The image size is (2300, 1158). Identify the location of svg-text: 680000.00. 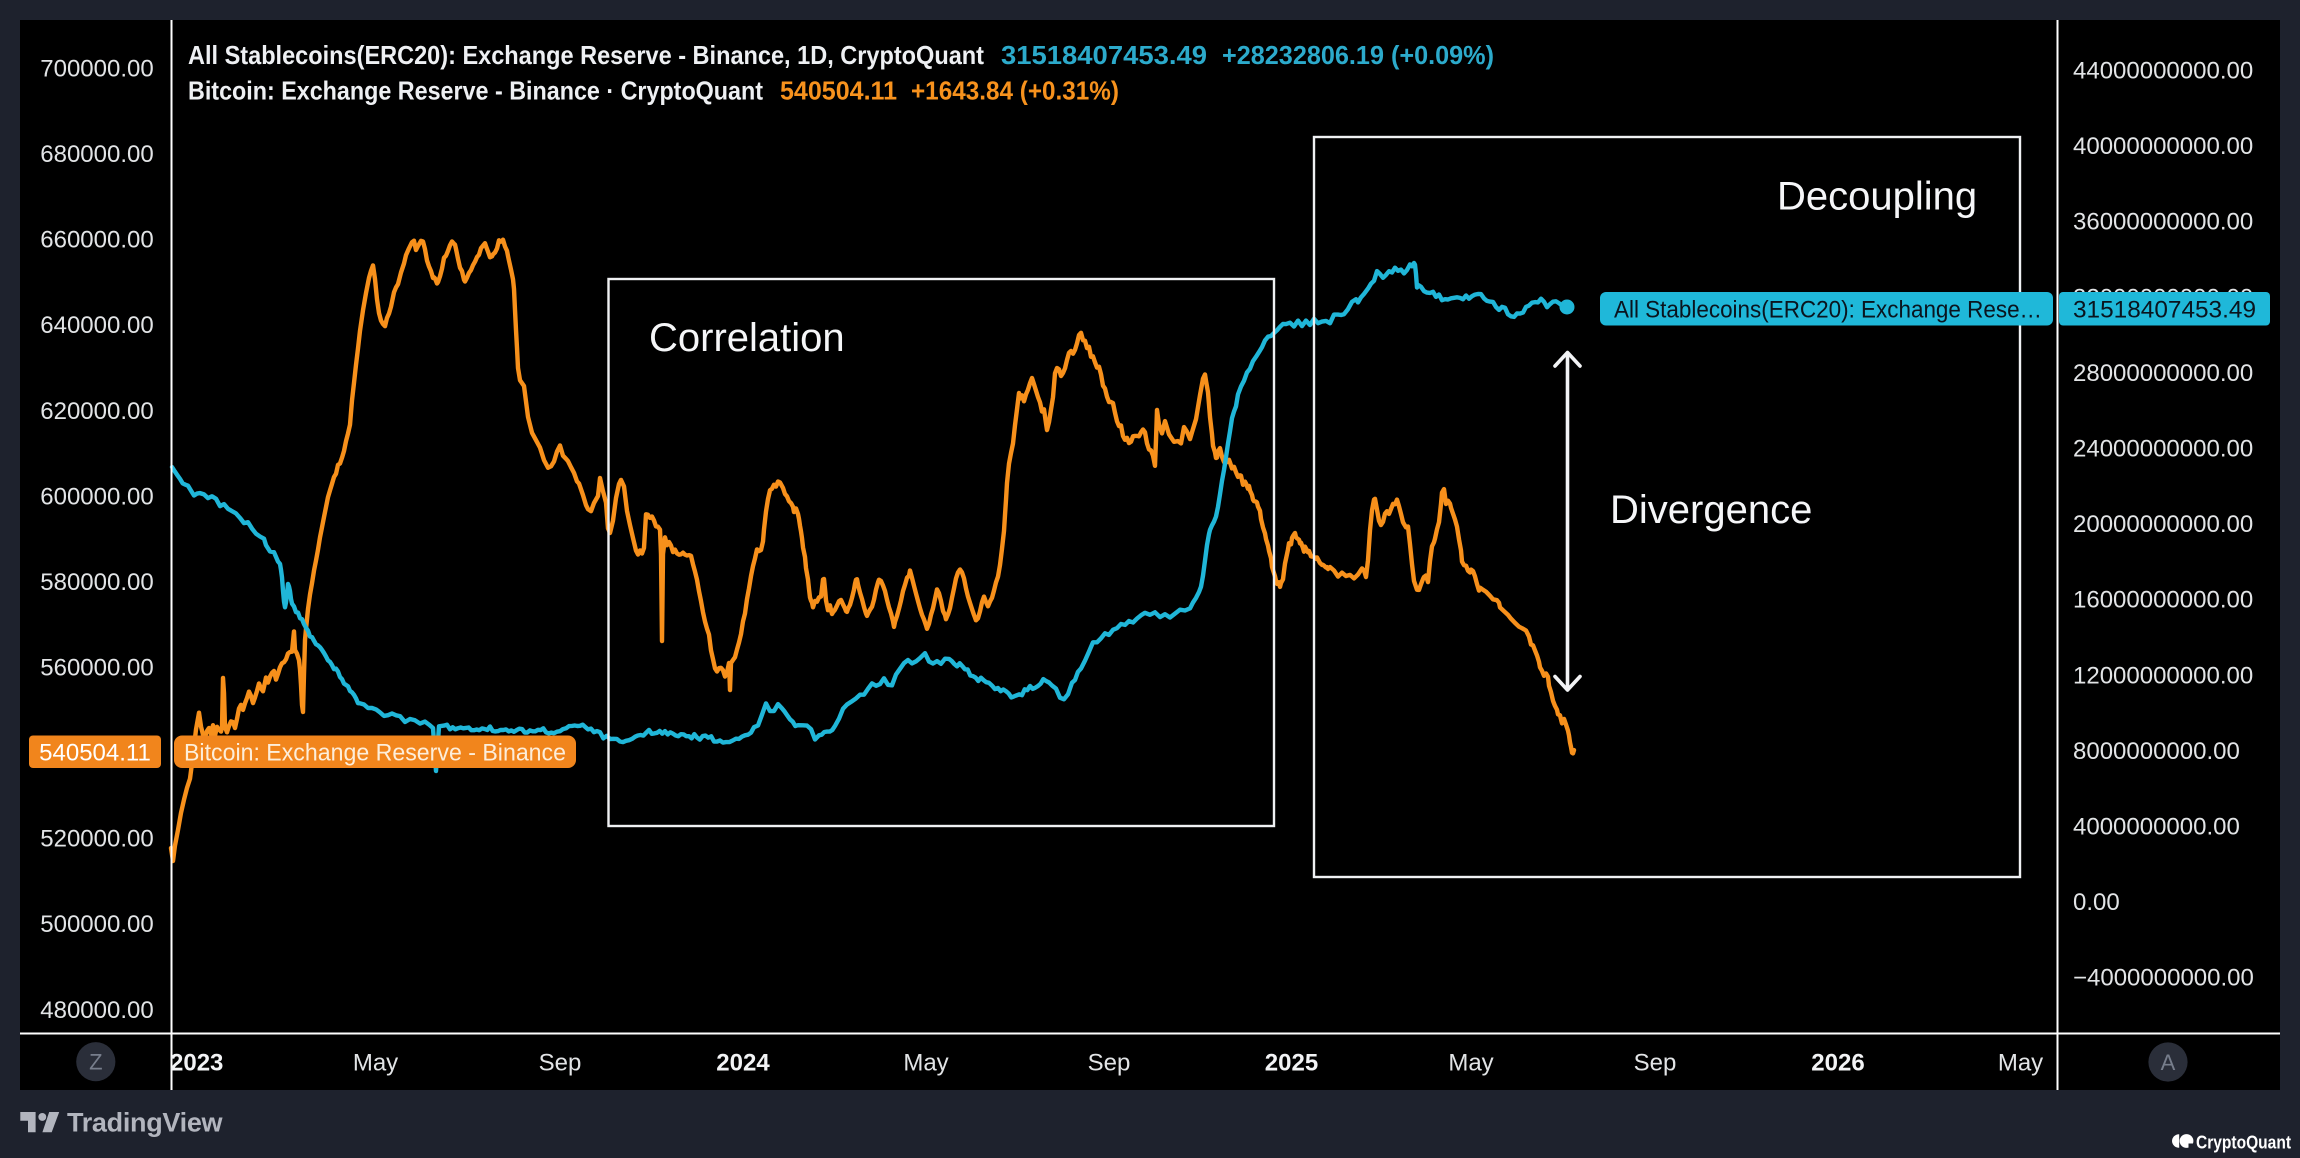
(96, 154).